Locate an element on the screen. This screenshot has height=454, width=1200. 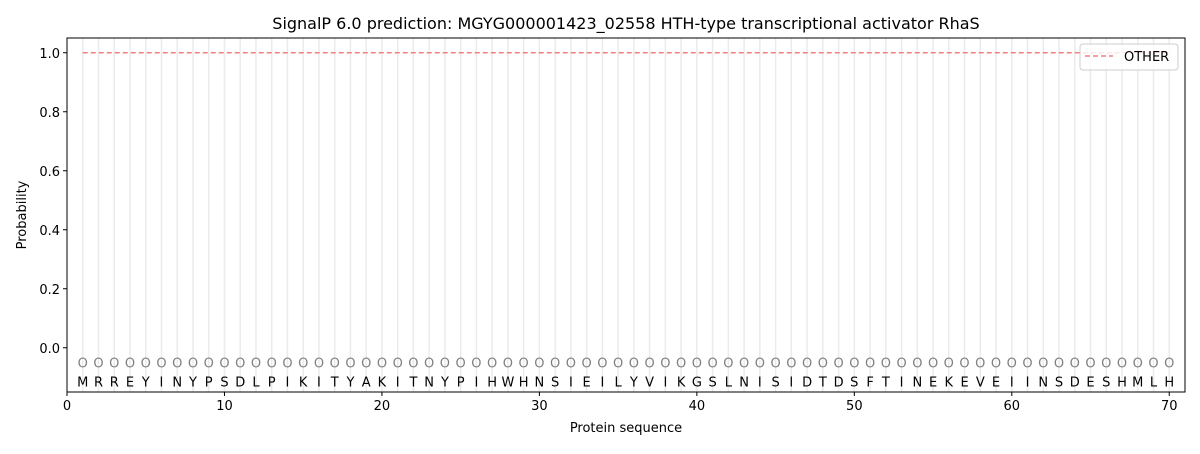
y-tick-label: 0.4 is located at coordinates (49, 231).